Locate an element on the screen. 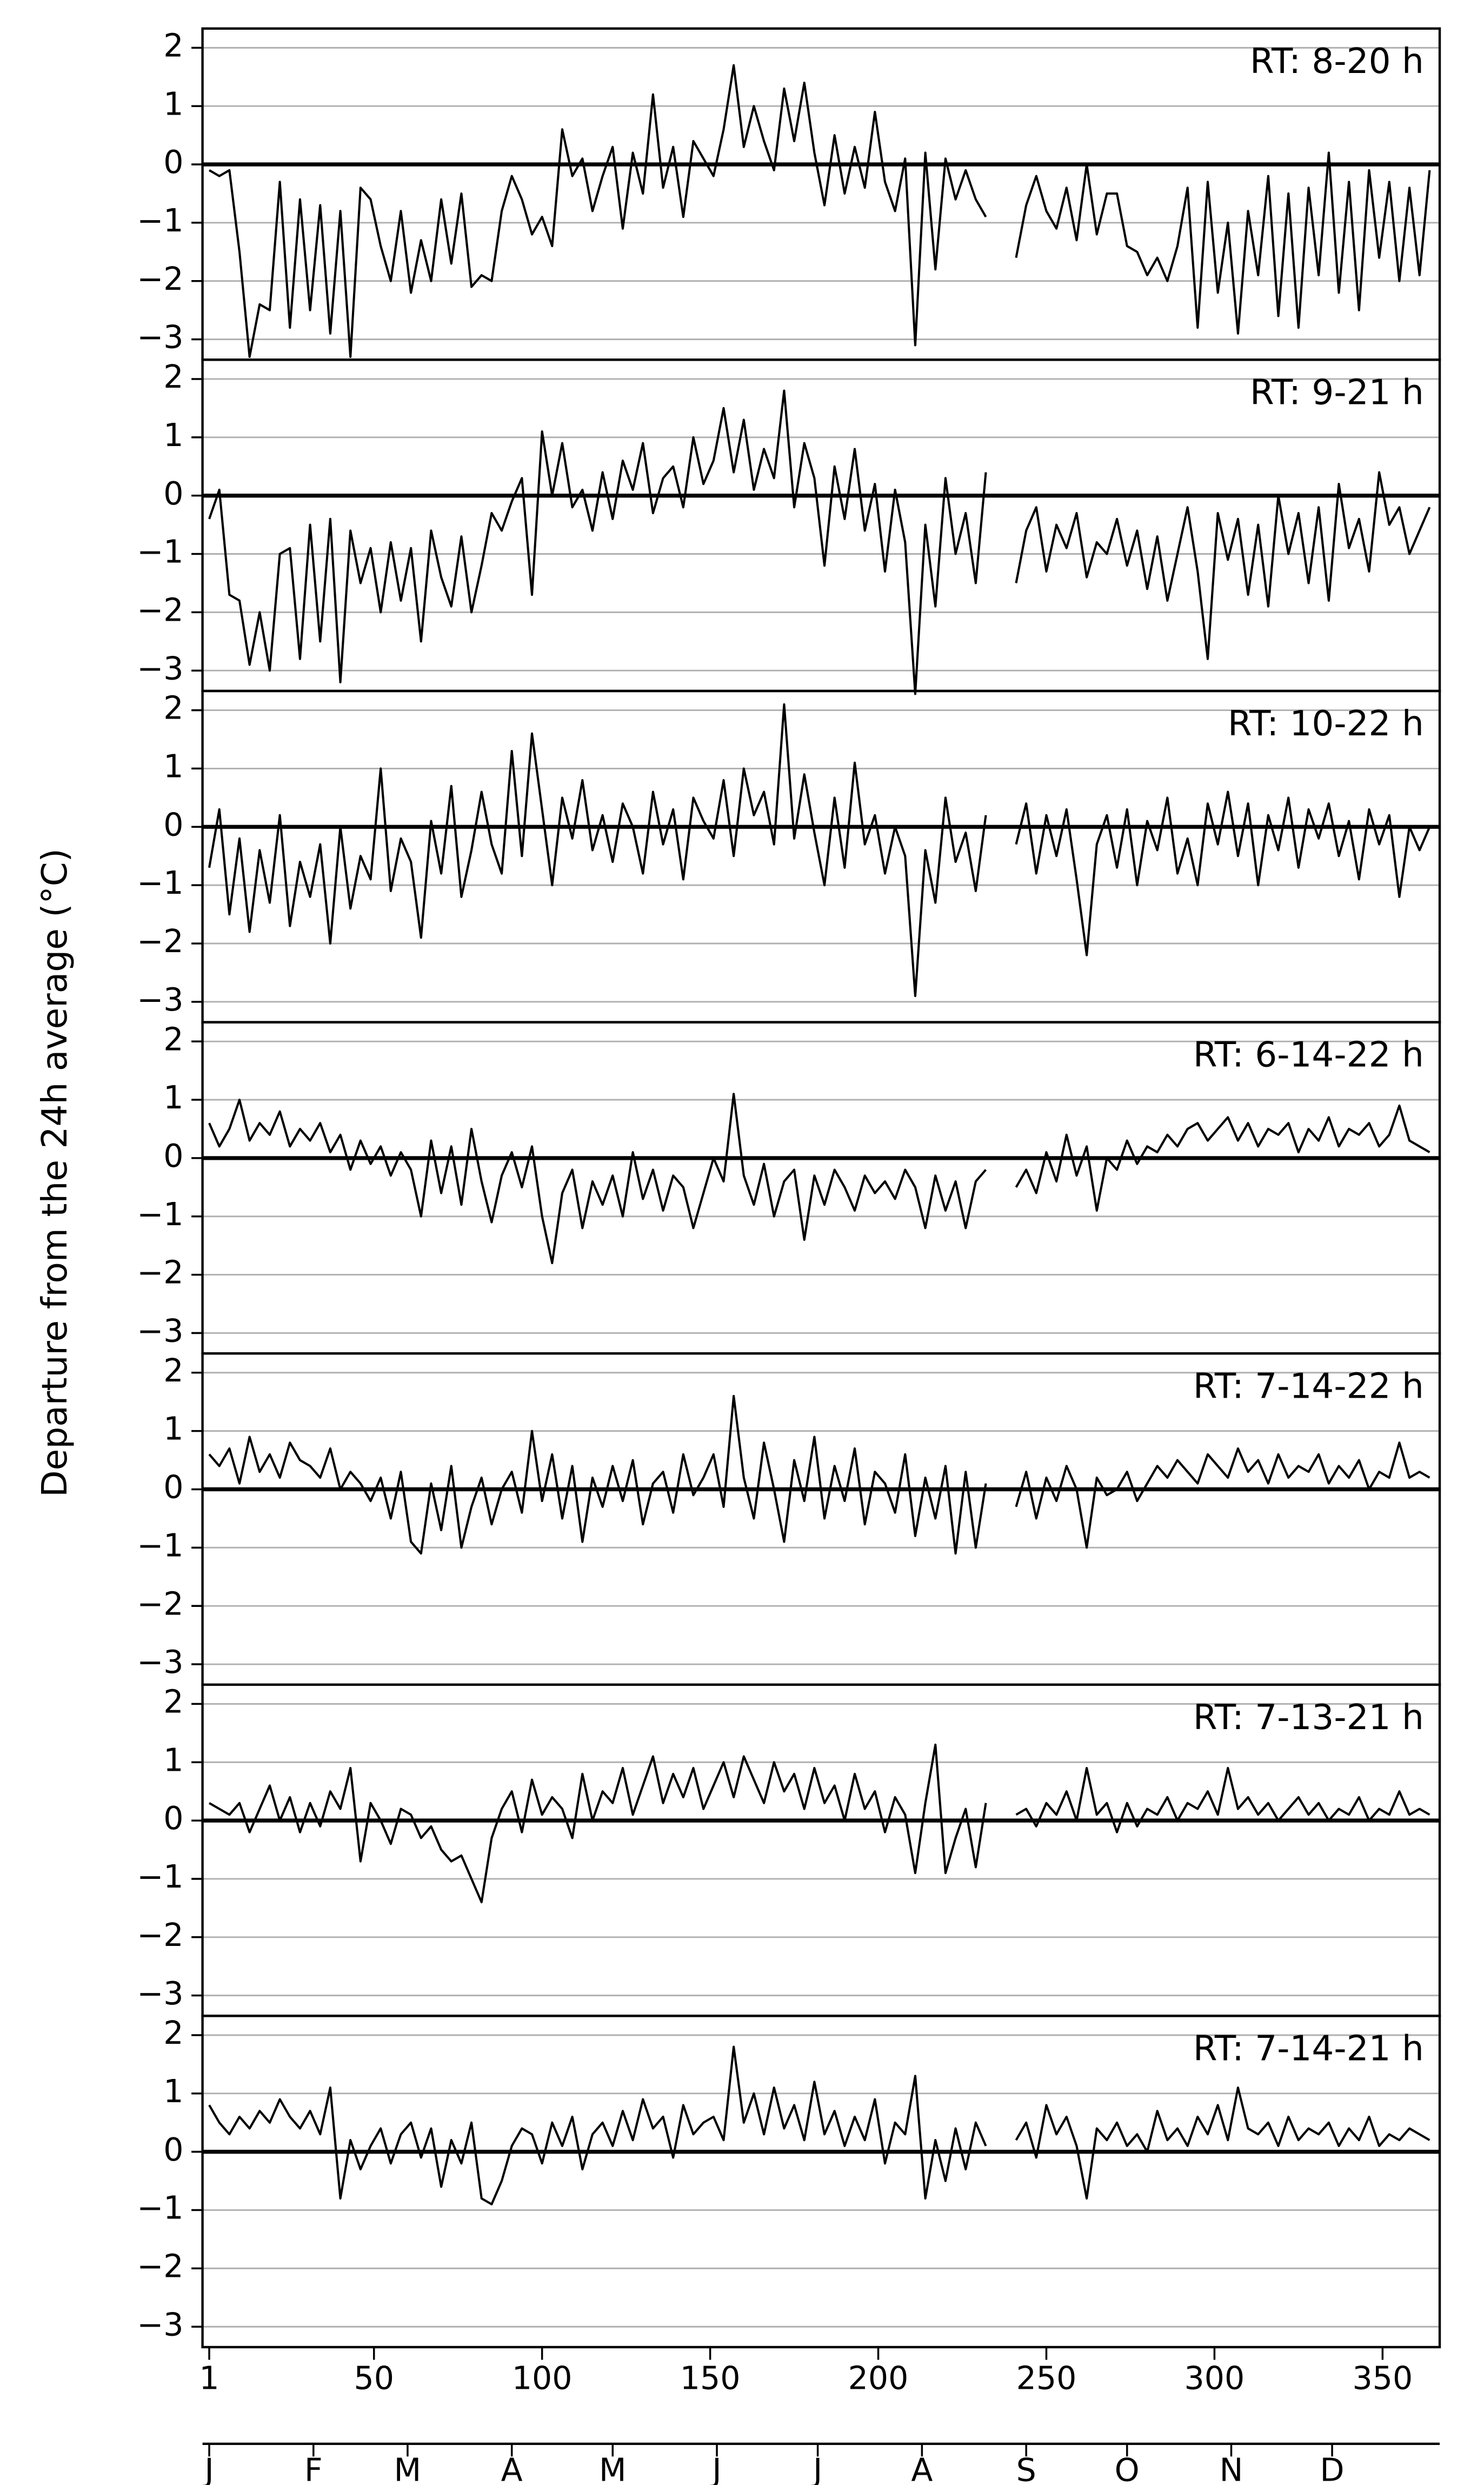 The height and width of the screenshot is (2485, 1484). month-label: N is located at coordinates (1232, 2468).